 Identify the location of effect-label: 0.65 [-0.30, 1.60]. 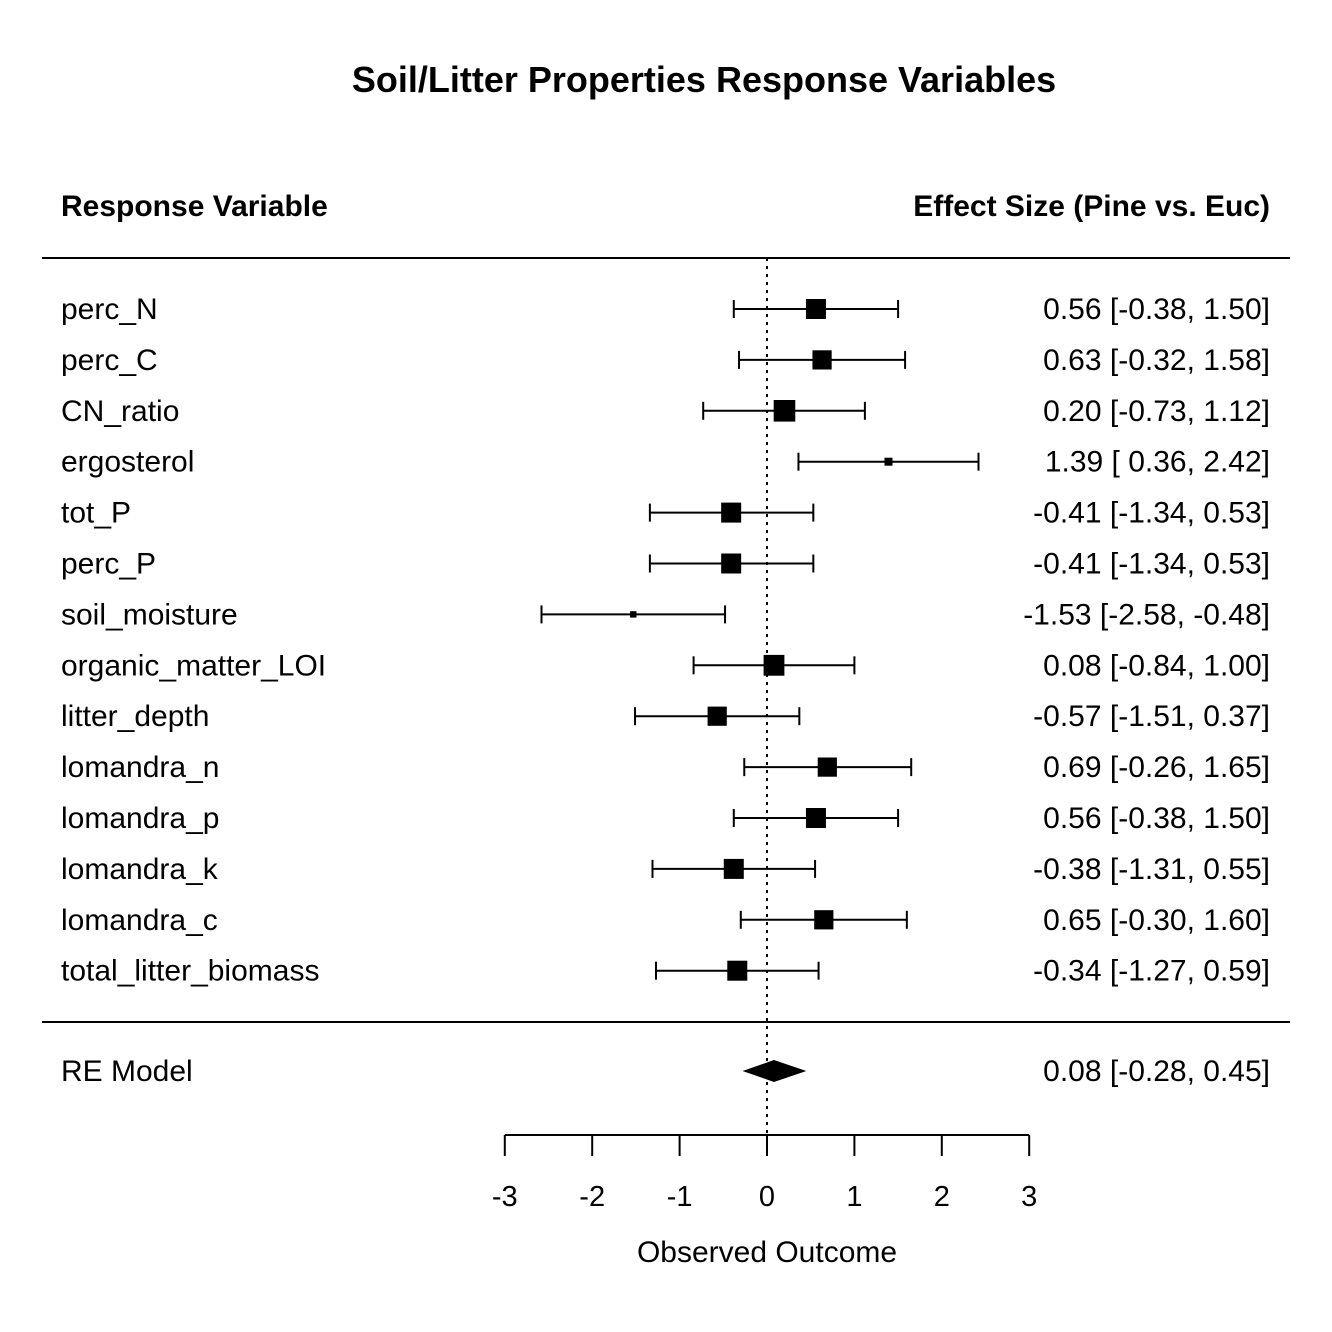
(1156, 920).